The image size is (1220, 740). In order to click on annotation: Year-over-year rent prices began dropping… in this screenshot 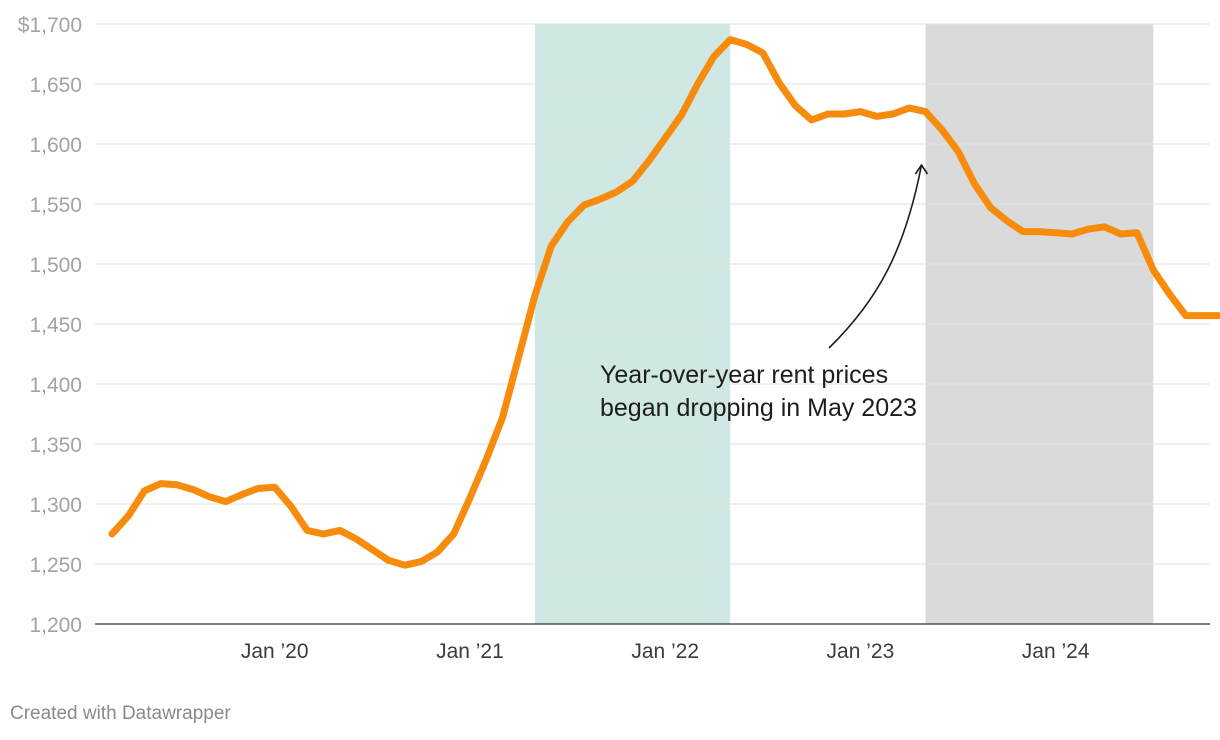, I will do `click(764, 293)`.